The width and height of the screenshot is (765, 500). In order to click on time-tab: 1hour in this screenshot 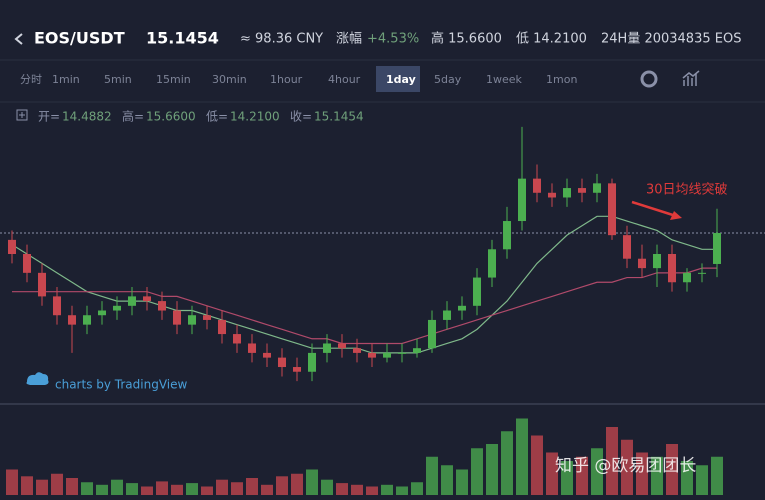, I will do `click(286, 79)`.